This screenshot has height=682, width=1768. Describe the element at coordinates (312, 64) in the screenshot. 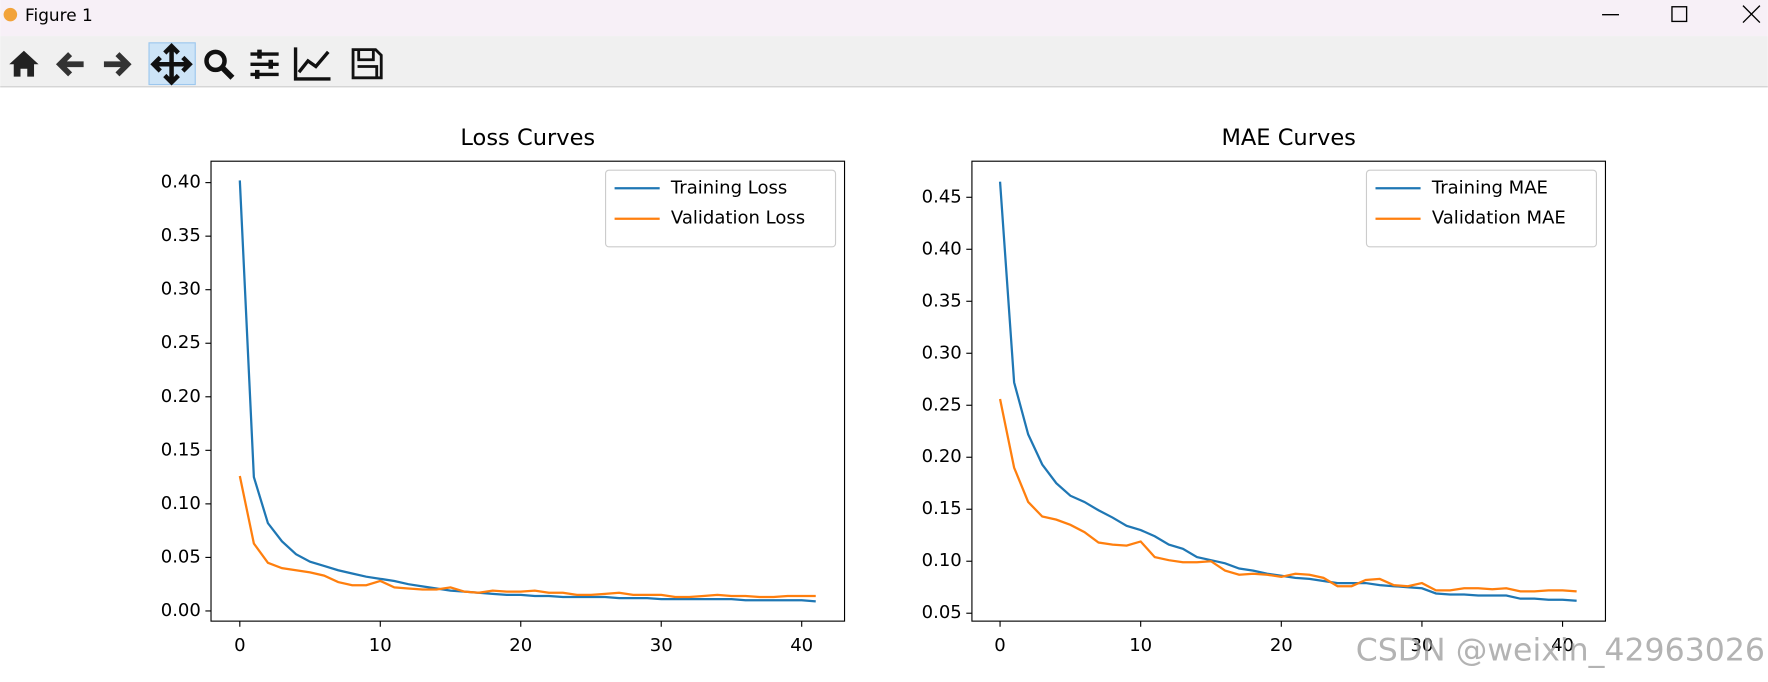

I see `edit-axes-button` at that location.